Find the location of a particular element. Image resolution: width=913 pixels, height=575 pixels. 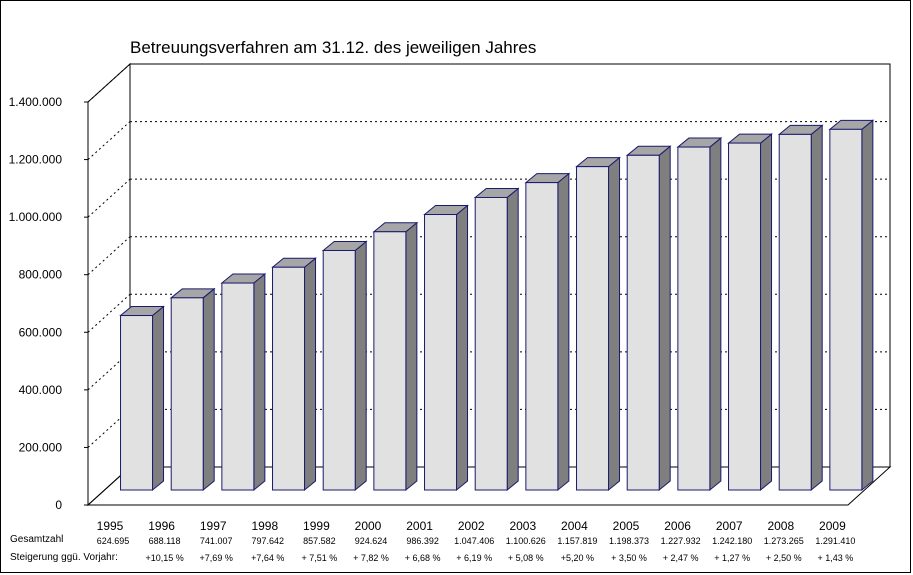

y-tick-label: 0 is located at coordinates (58, 505).